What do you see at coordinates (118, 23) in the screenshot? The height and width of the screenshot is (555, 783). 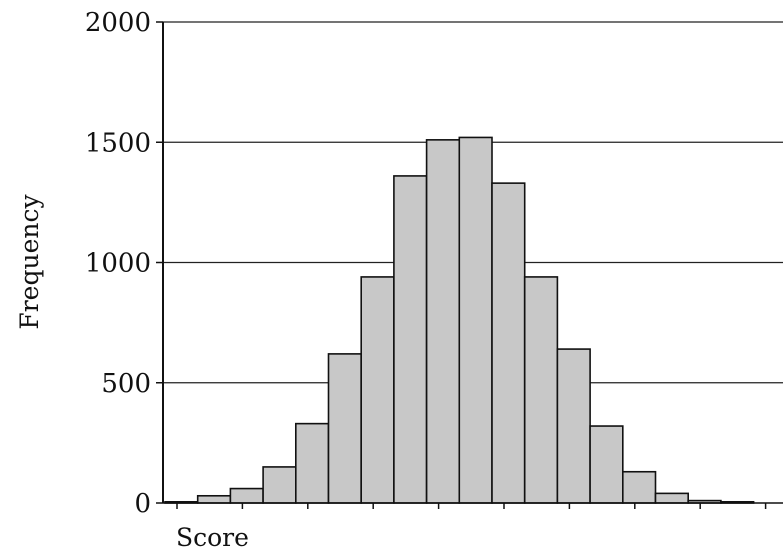 I see `y-tick-label: 2000` at bounding box center [118, 23].